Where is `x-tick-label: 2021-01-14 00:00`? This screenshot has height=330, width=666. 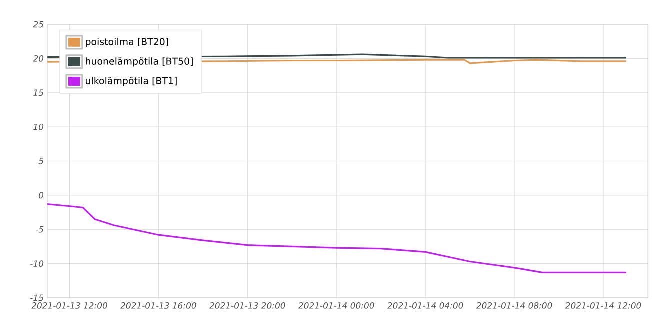
x-tick-label: 2021-01-14 00:00 is located at coordinates (336, 305).